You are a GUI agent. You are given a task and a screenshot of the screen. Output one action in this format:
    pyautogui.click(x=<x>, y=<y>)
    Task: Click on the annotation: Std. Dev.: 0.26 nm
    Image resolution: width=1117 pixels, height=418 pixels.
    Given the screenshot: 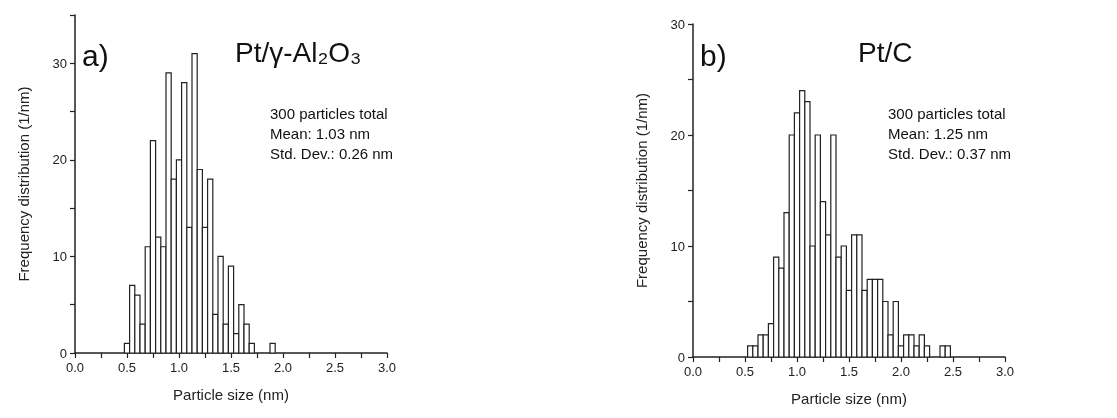 What is the action you would take?
    pyautogui.click(x=332, y=153)
    